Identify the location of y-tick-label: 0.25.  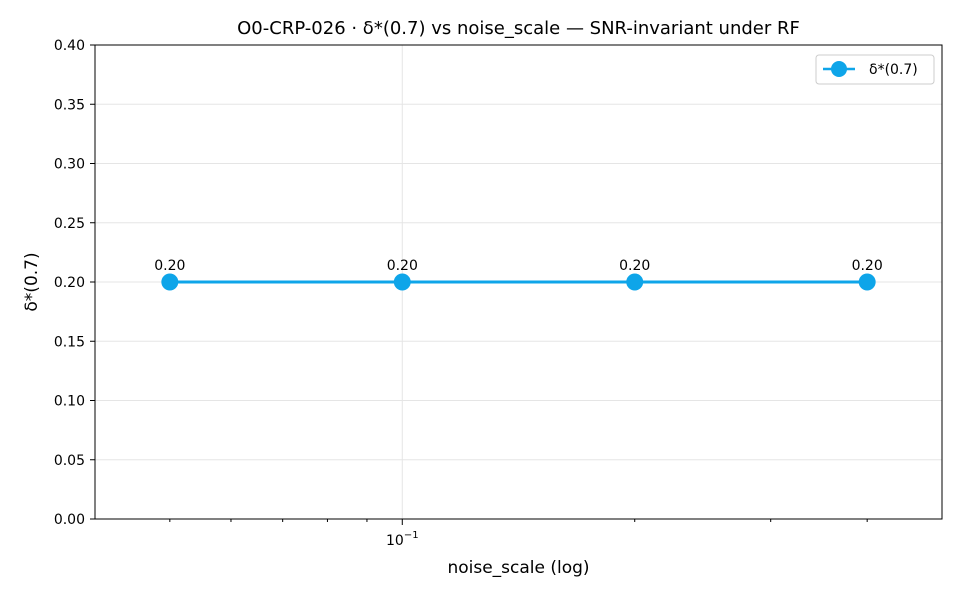
(69, 224).